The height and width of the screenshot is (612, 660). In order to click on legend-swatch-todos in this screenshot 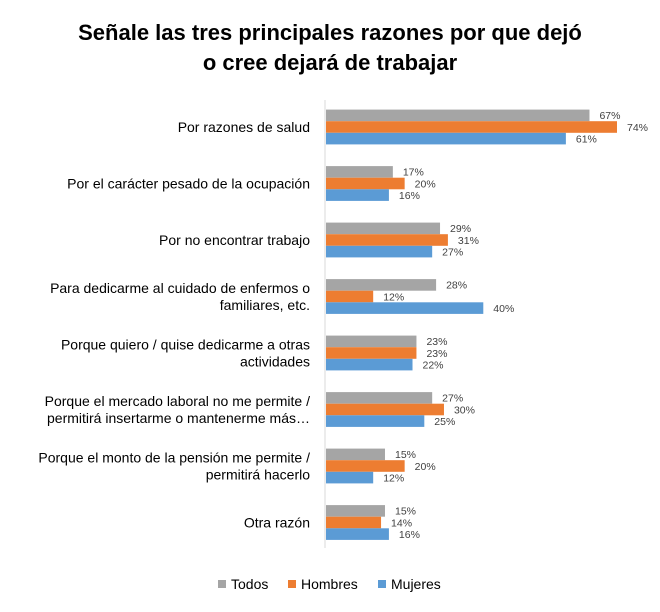, I will do `click(222, 584)`.